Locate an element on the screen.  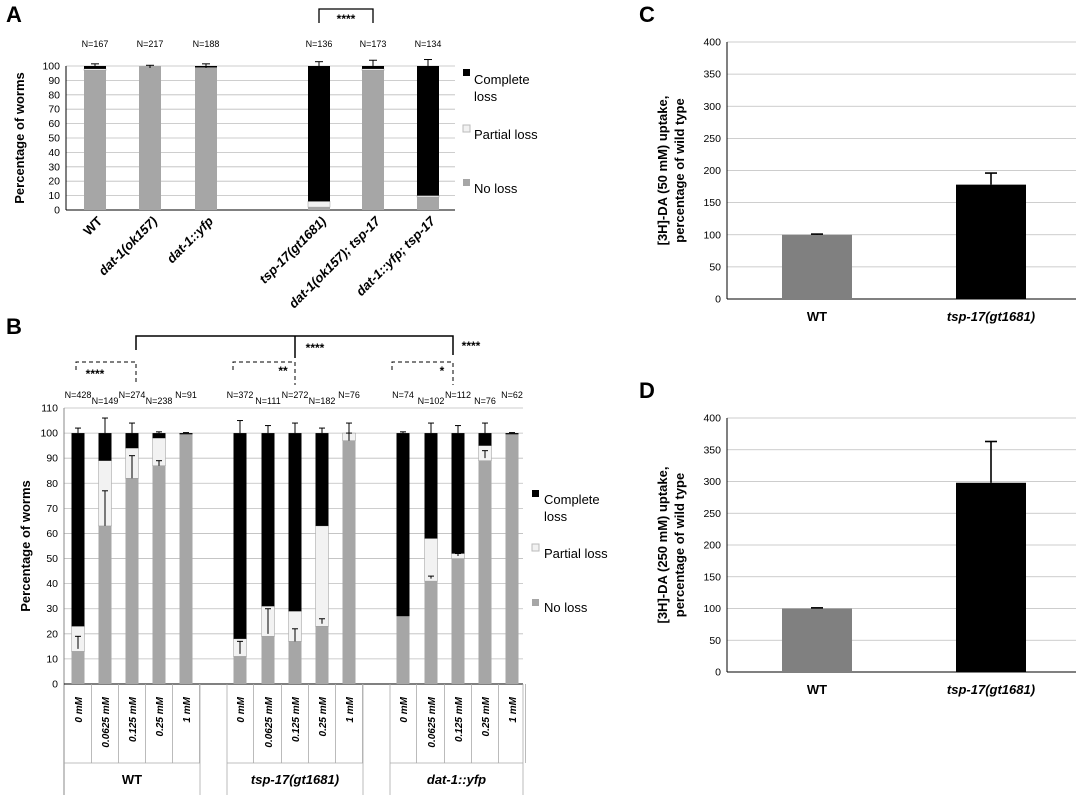
group-label: tsp-17(gt1681) is located at coordinates (295, 779).